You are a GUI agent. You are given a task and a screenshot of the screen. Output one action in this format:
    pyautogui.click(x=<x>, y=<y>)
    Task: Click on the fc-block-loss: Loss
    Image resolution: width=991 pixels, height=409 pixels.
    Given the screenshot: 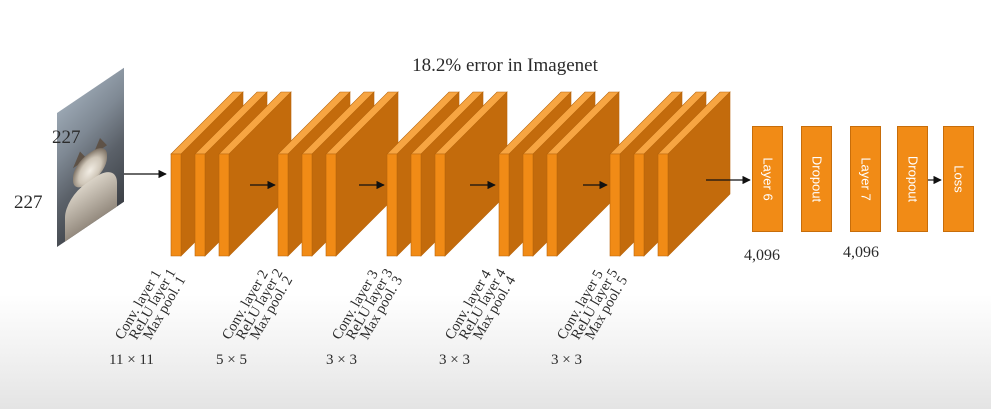 What is the action you would take?
    pyautogui.click(x=958, y=179)
    